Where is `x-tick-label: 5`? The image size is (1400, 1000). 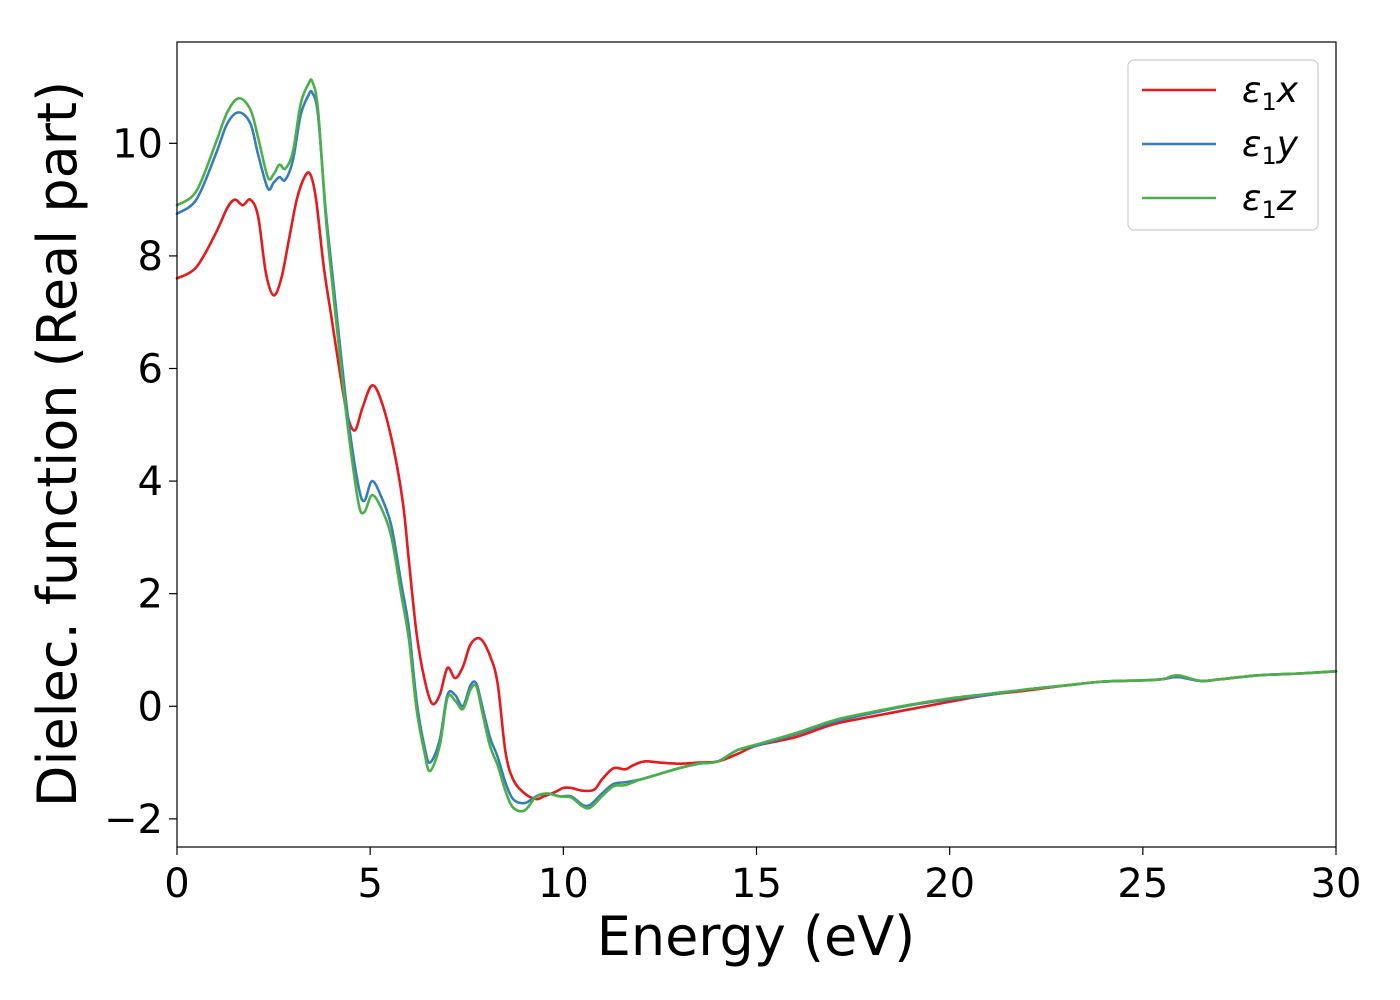 x-tick-label: 5 is located at coordinates (369, 884).